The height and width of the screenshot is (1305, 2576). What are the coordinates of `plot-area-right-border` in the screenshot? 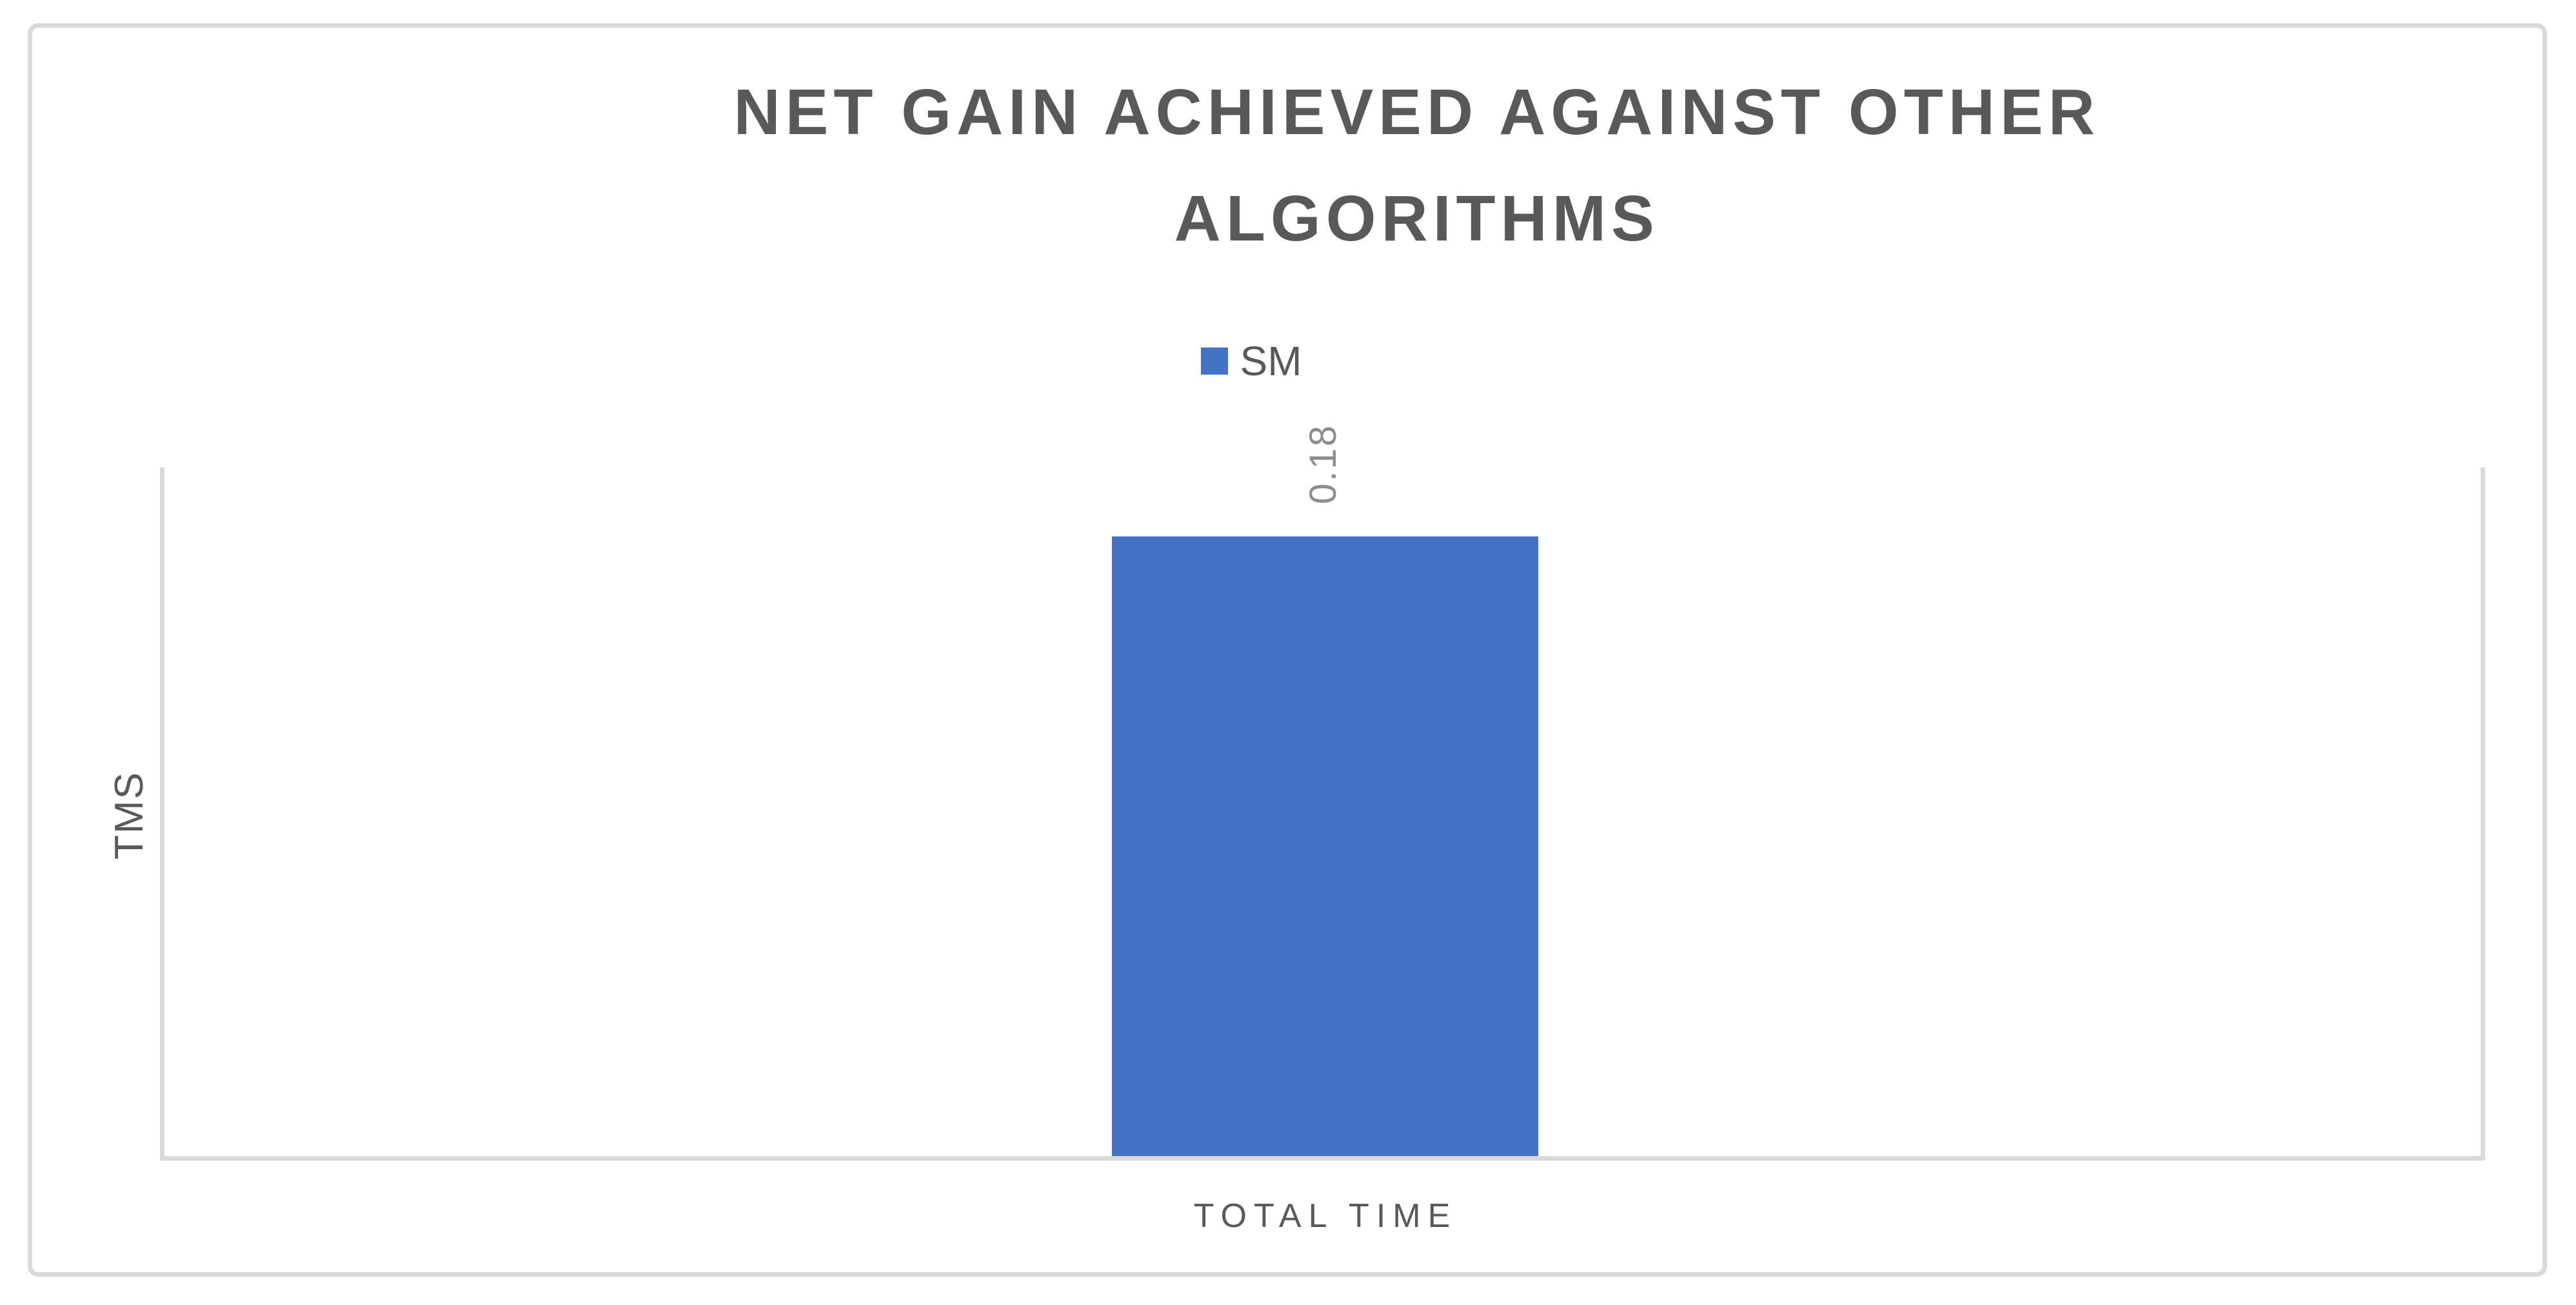 It's located at (2483, 814).